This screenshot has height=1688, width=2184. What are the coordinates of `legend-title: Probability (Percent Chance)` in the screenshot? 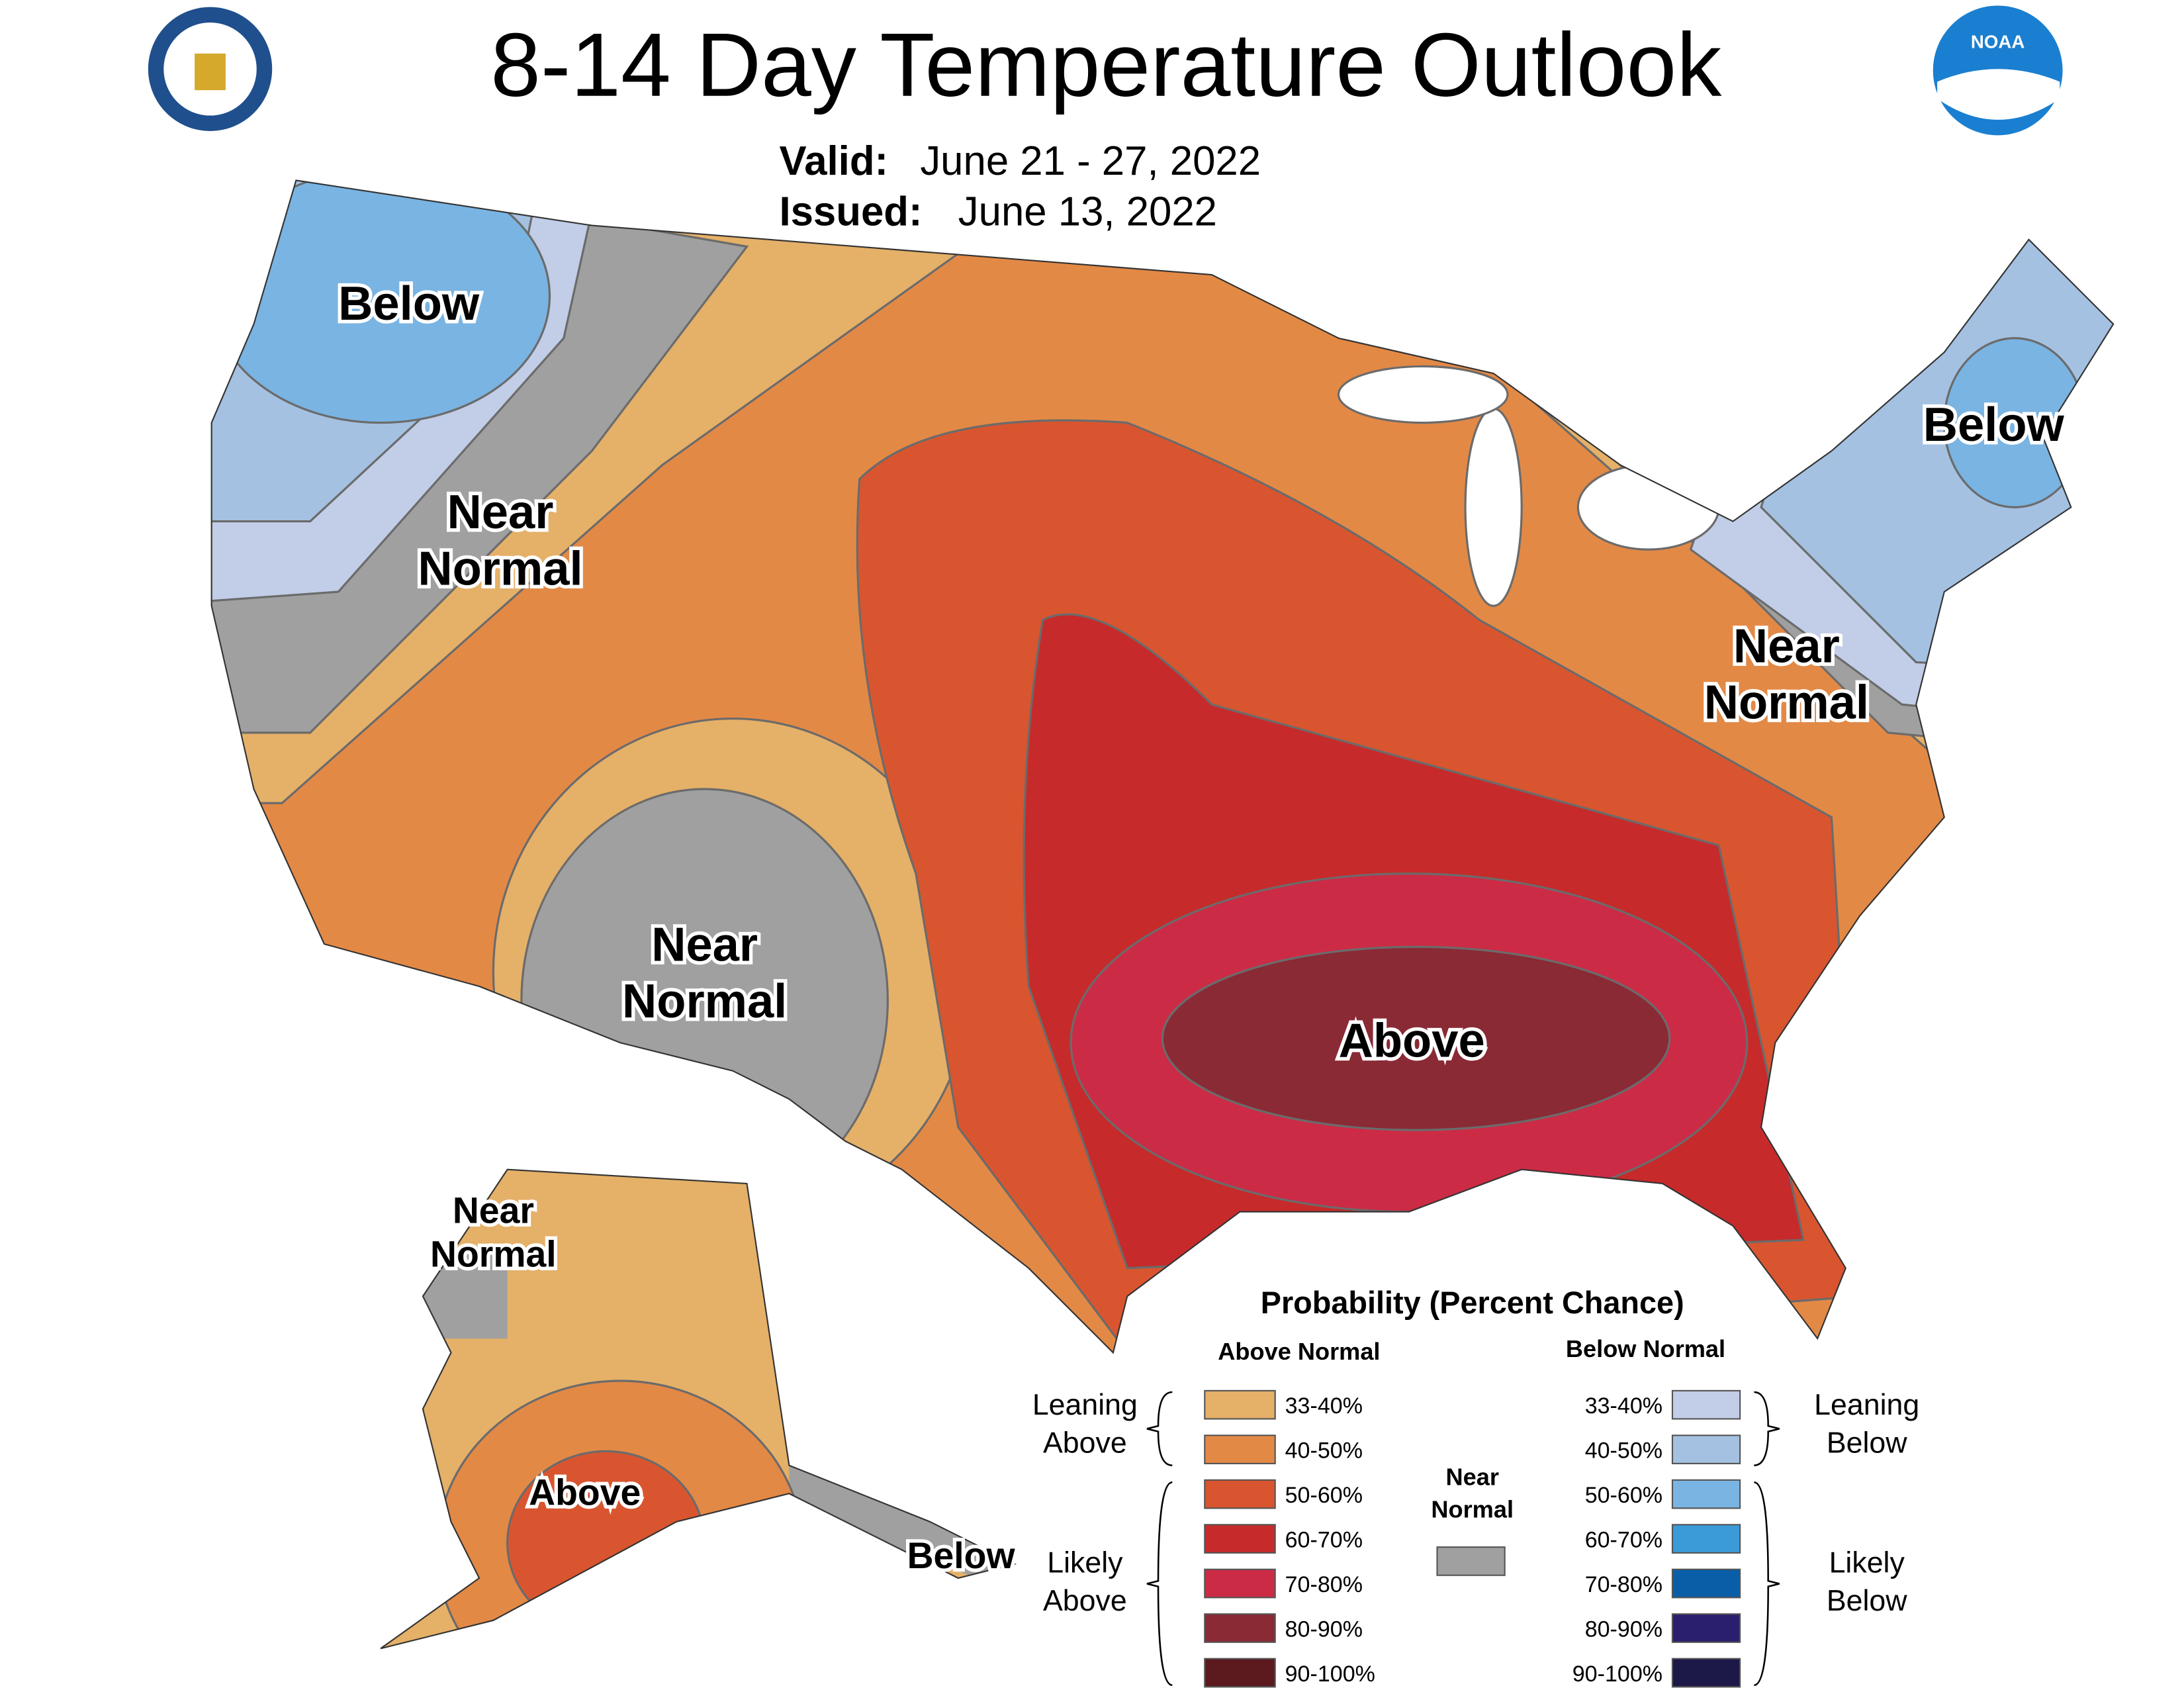 It's located at (1473, 1303).